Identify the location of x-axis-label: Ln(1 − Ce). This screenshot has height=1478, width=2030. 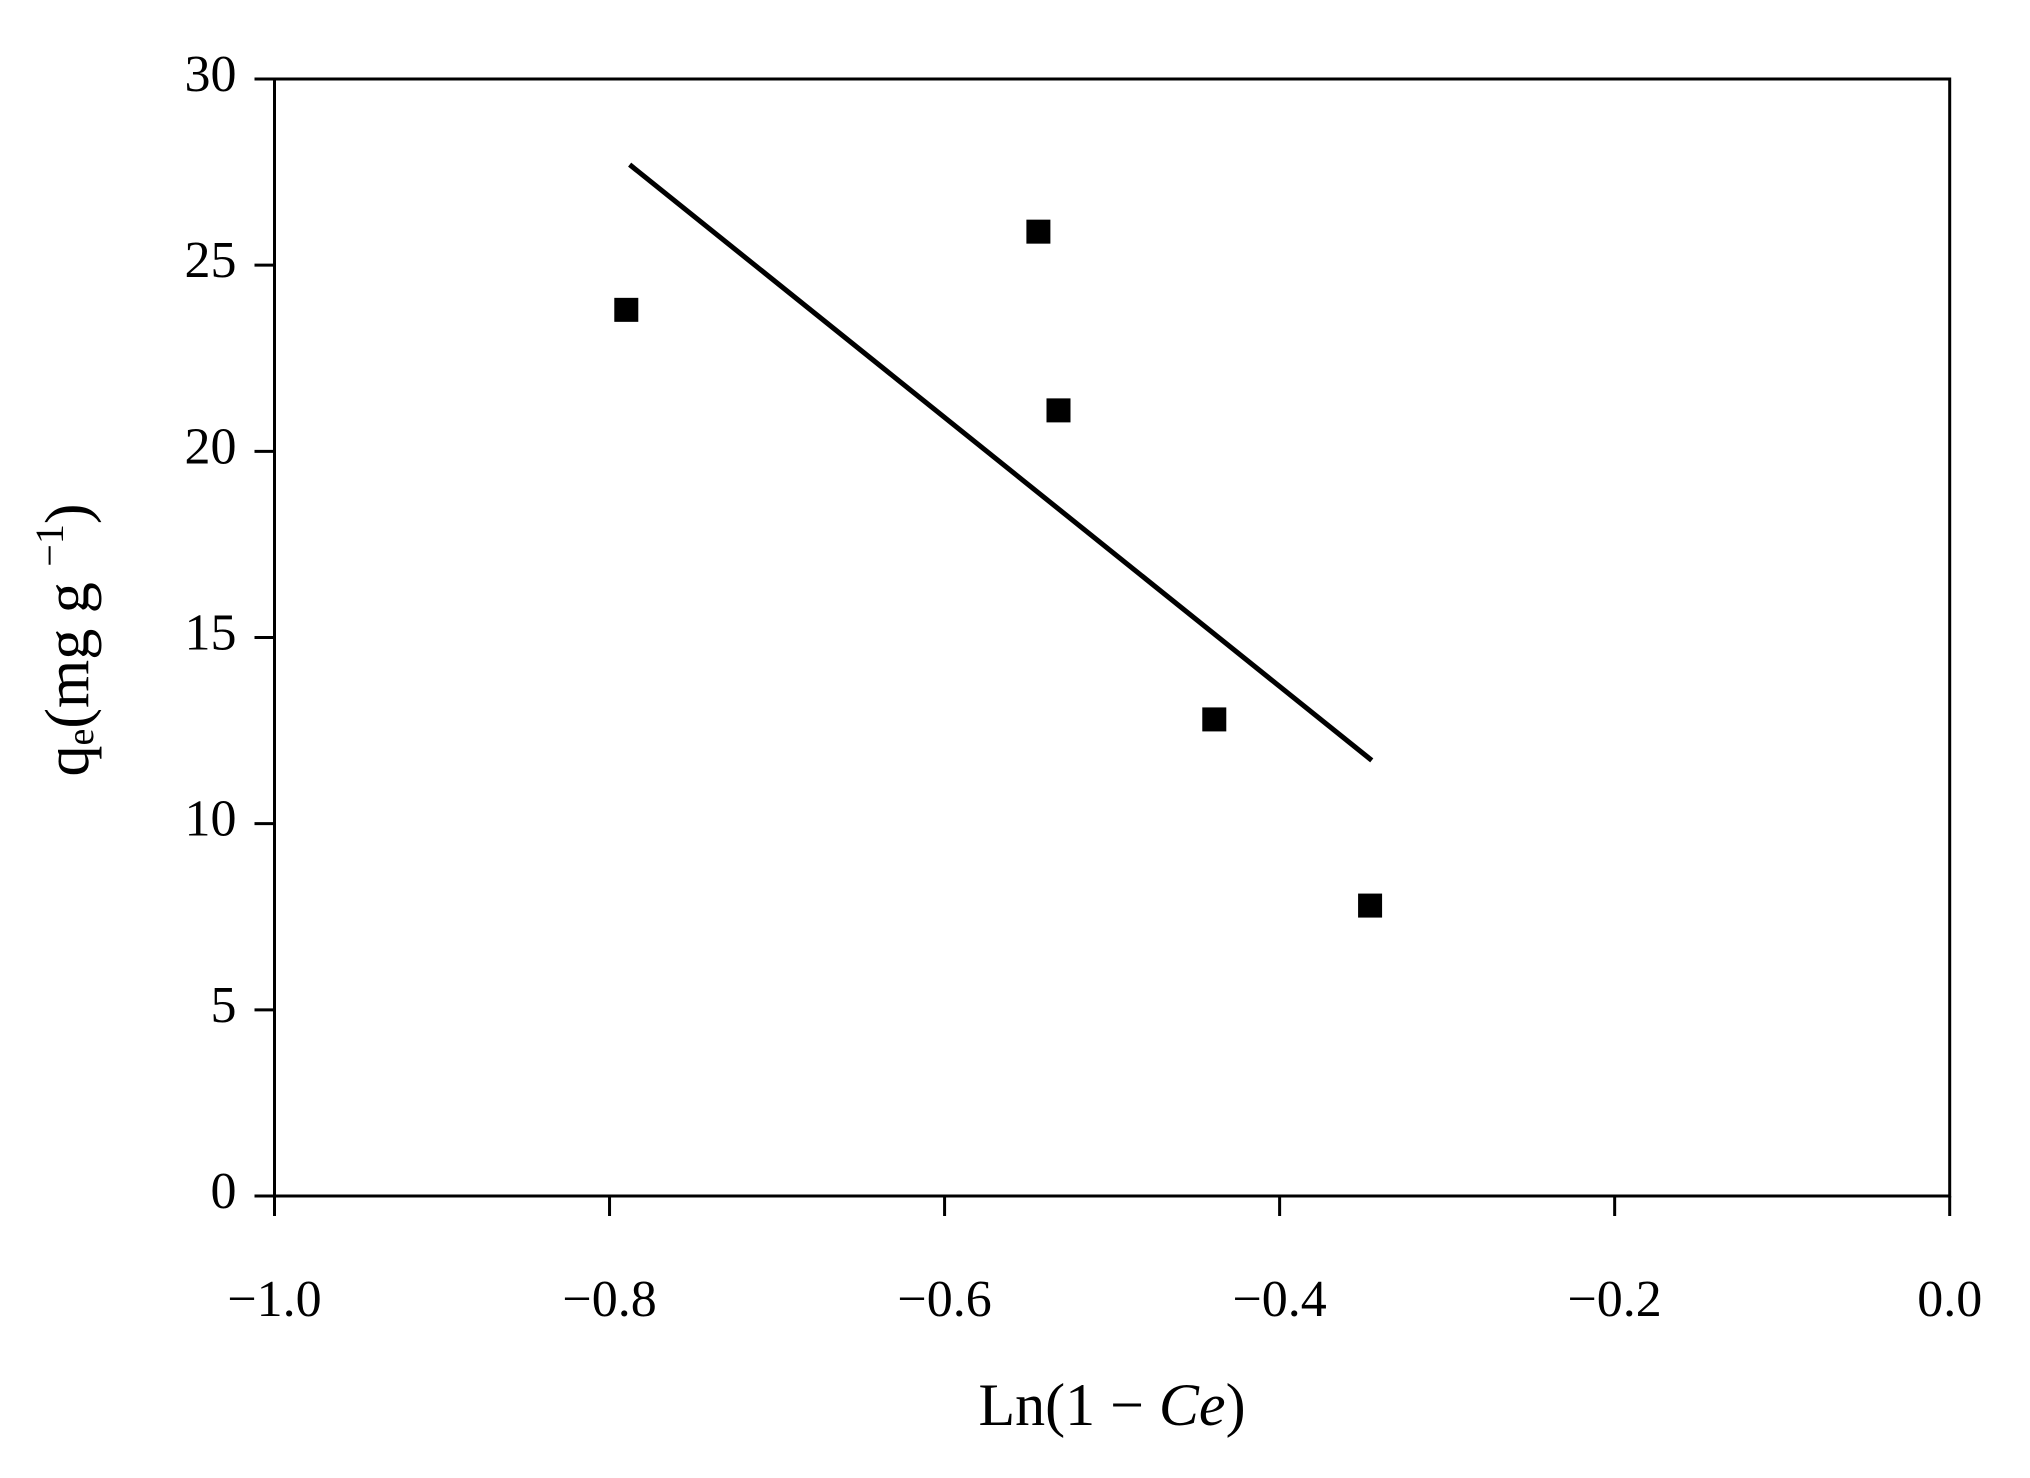
(1111, 1405).